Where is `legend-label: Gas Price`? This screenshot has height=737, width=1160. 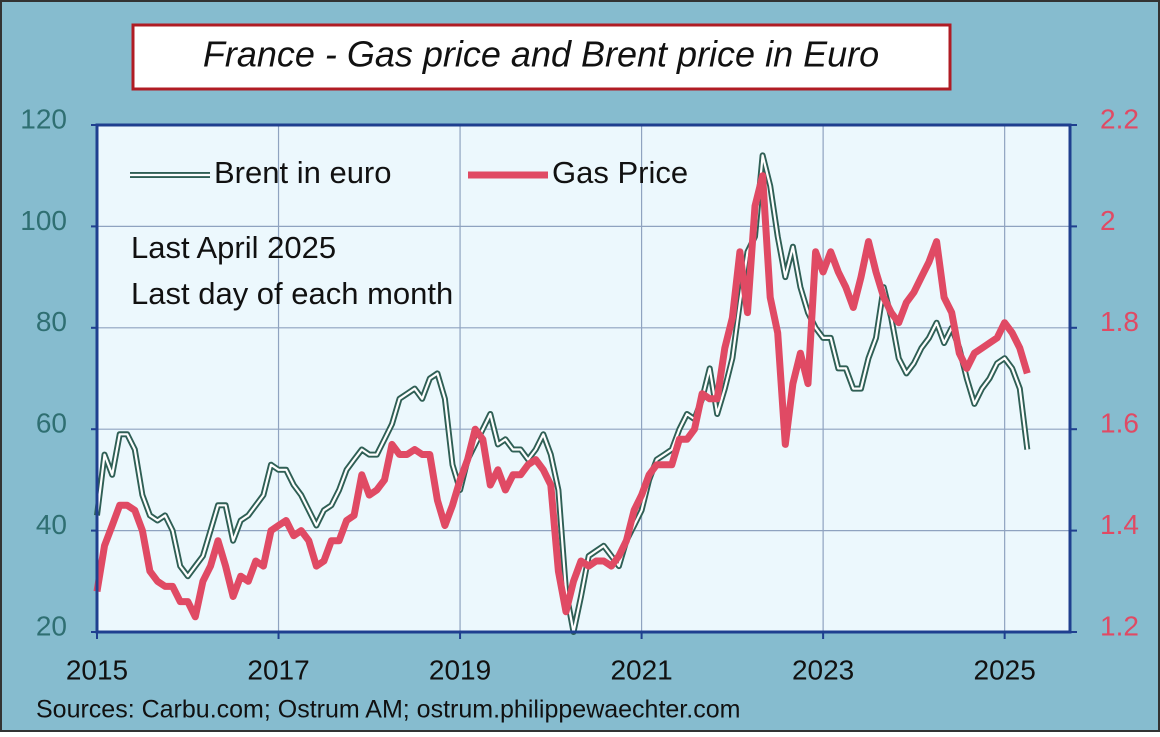
legend-label: Gas Price is located at coordinates (620, 172).